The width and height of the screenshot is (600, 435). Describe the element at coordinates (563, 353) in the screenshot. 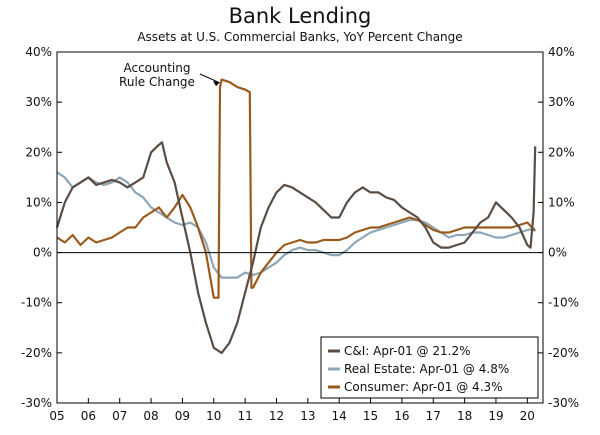

I see `y-tick-label-right: -20%` at that location.